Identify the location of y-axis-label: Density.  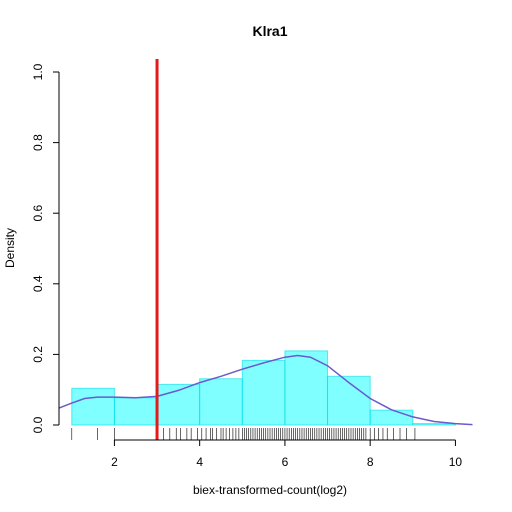
(10, 248).